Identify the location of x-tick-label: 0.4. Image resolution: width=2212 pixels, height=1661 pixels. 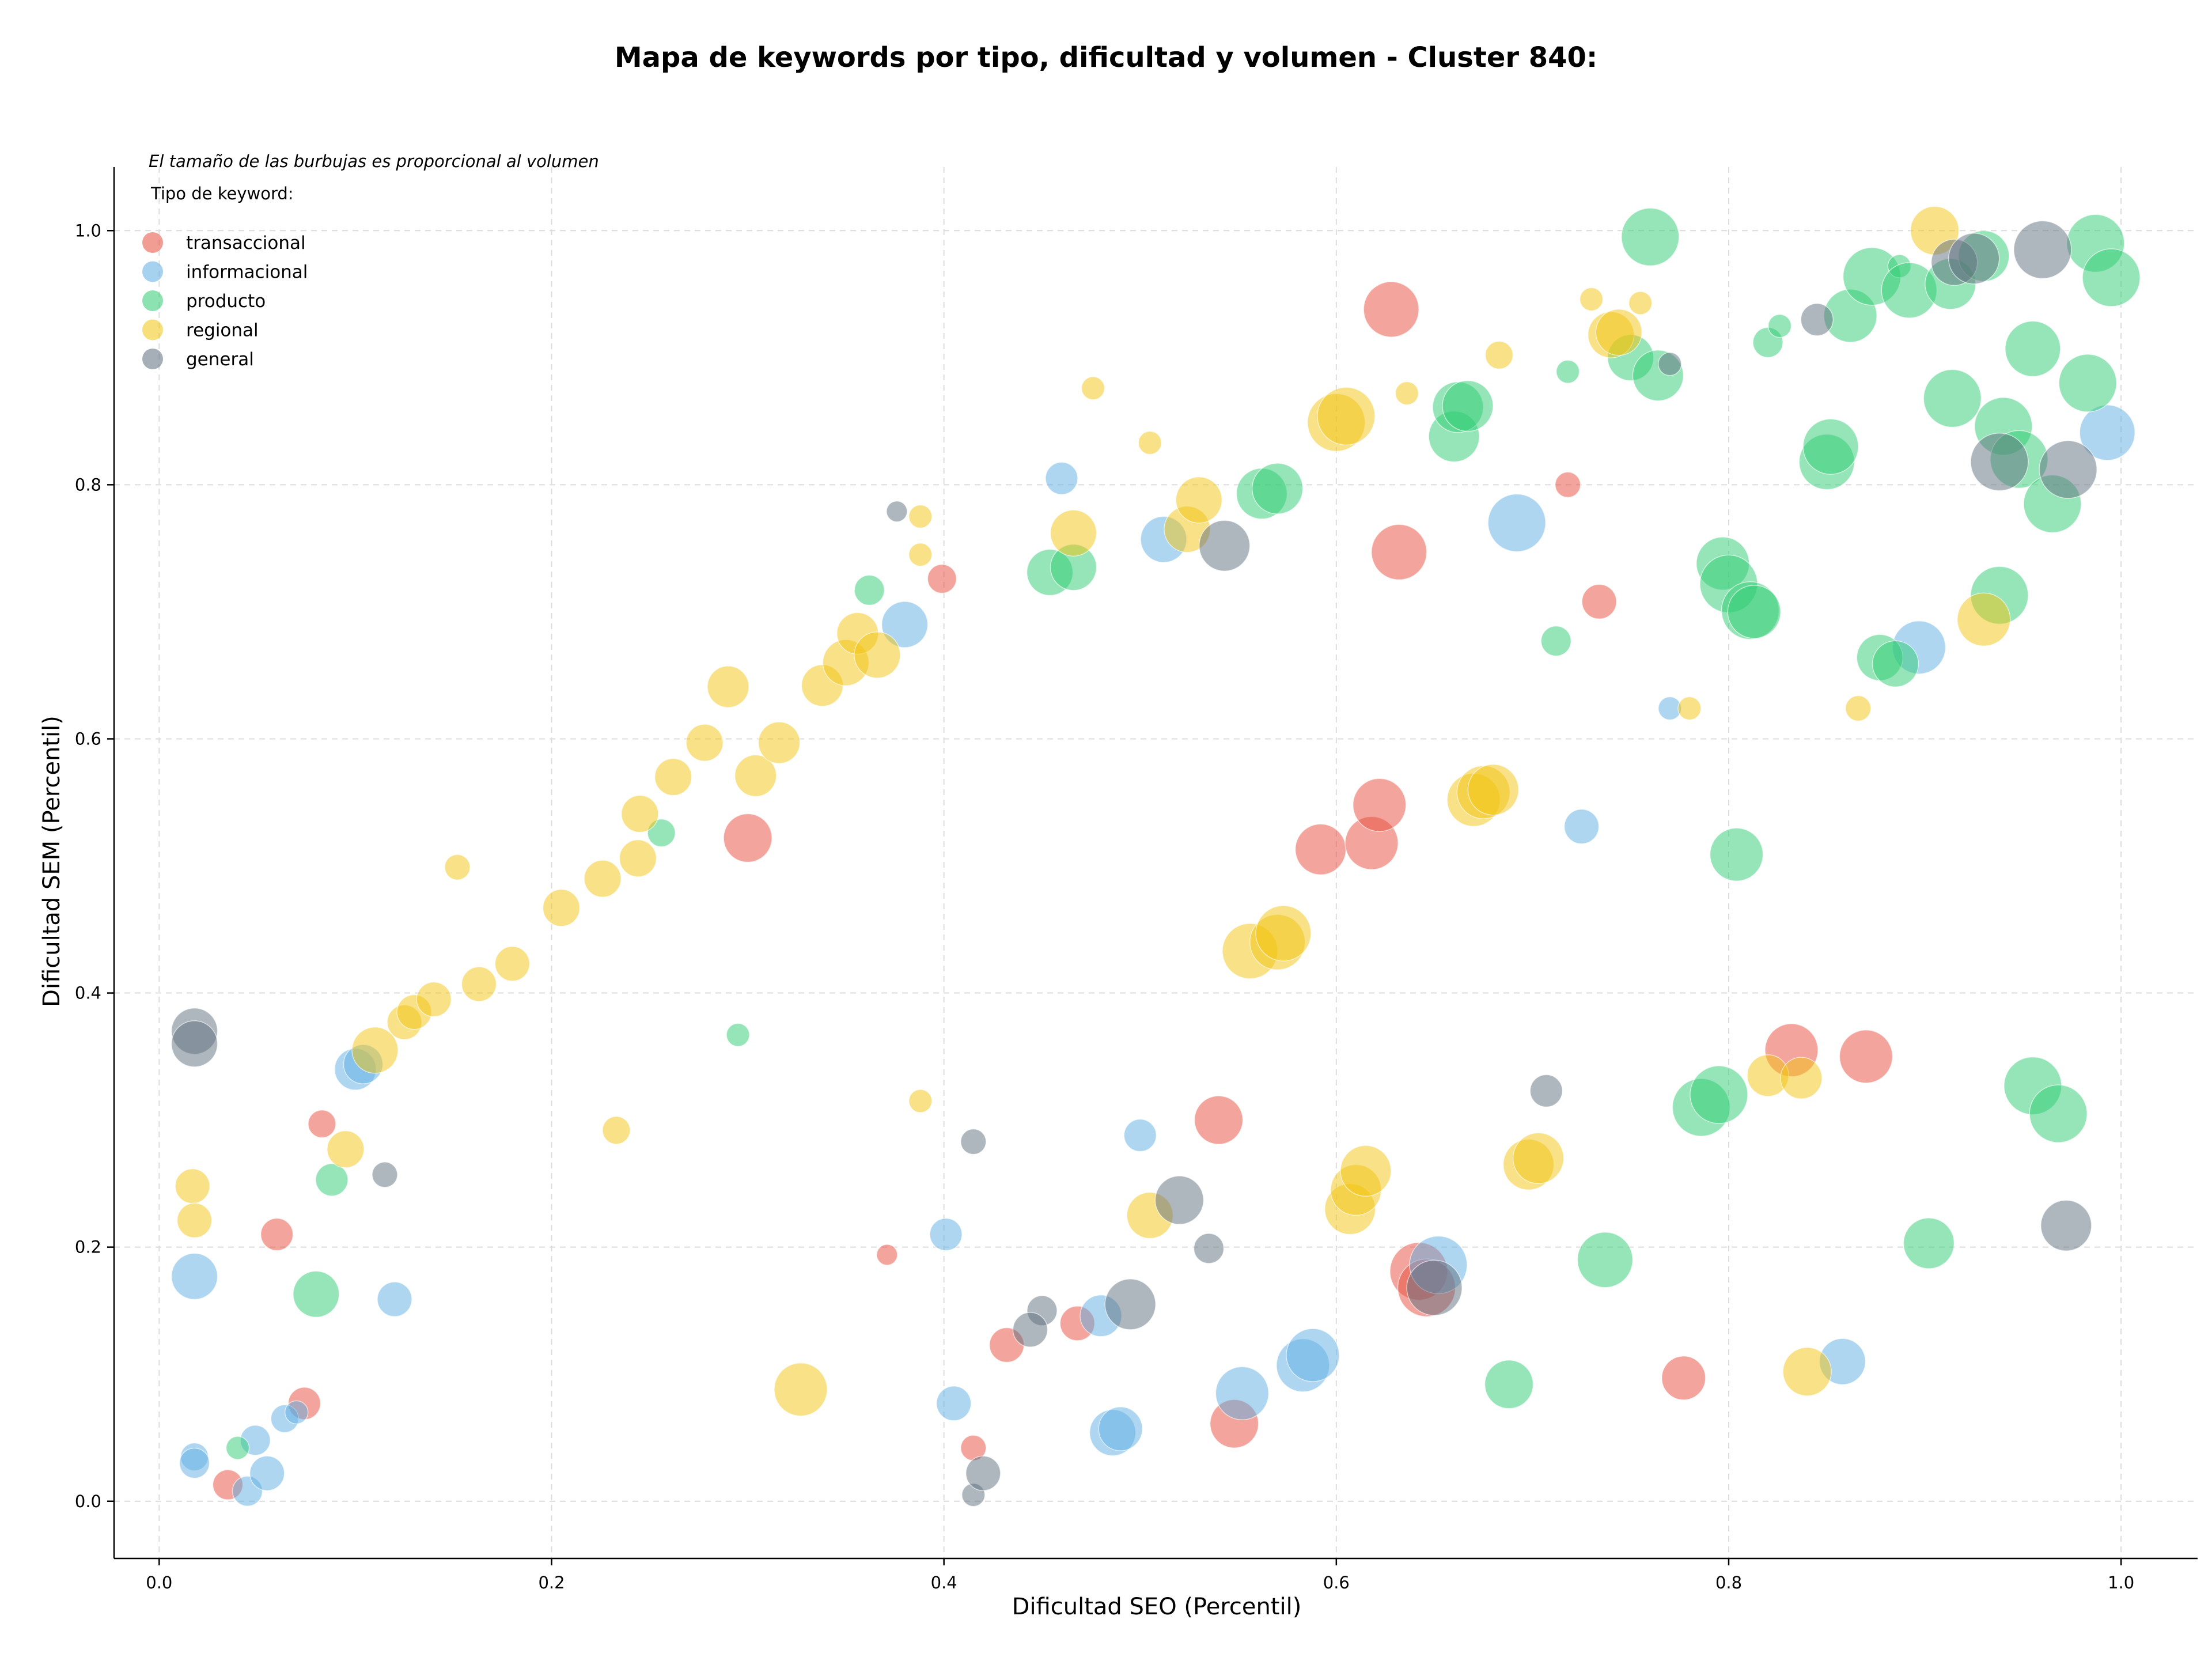
(944, 1582).